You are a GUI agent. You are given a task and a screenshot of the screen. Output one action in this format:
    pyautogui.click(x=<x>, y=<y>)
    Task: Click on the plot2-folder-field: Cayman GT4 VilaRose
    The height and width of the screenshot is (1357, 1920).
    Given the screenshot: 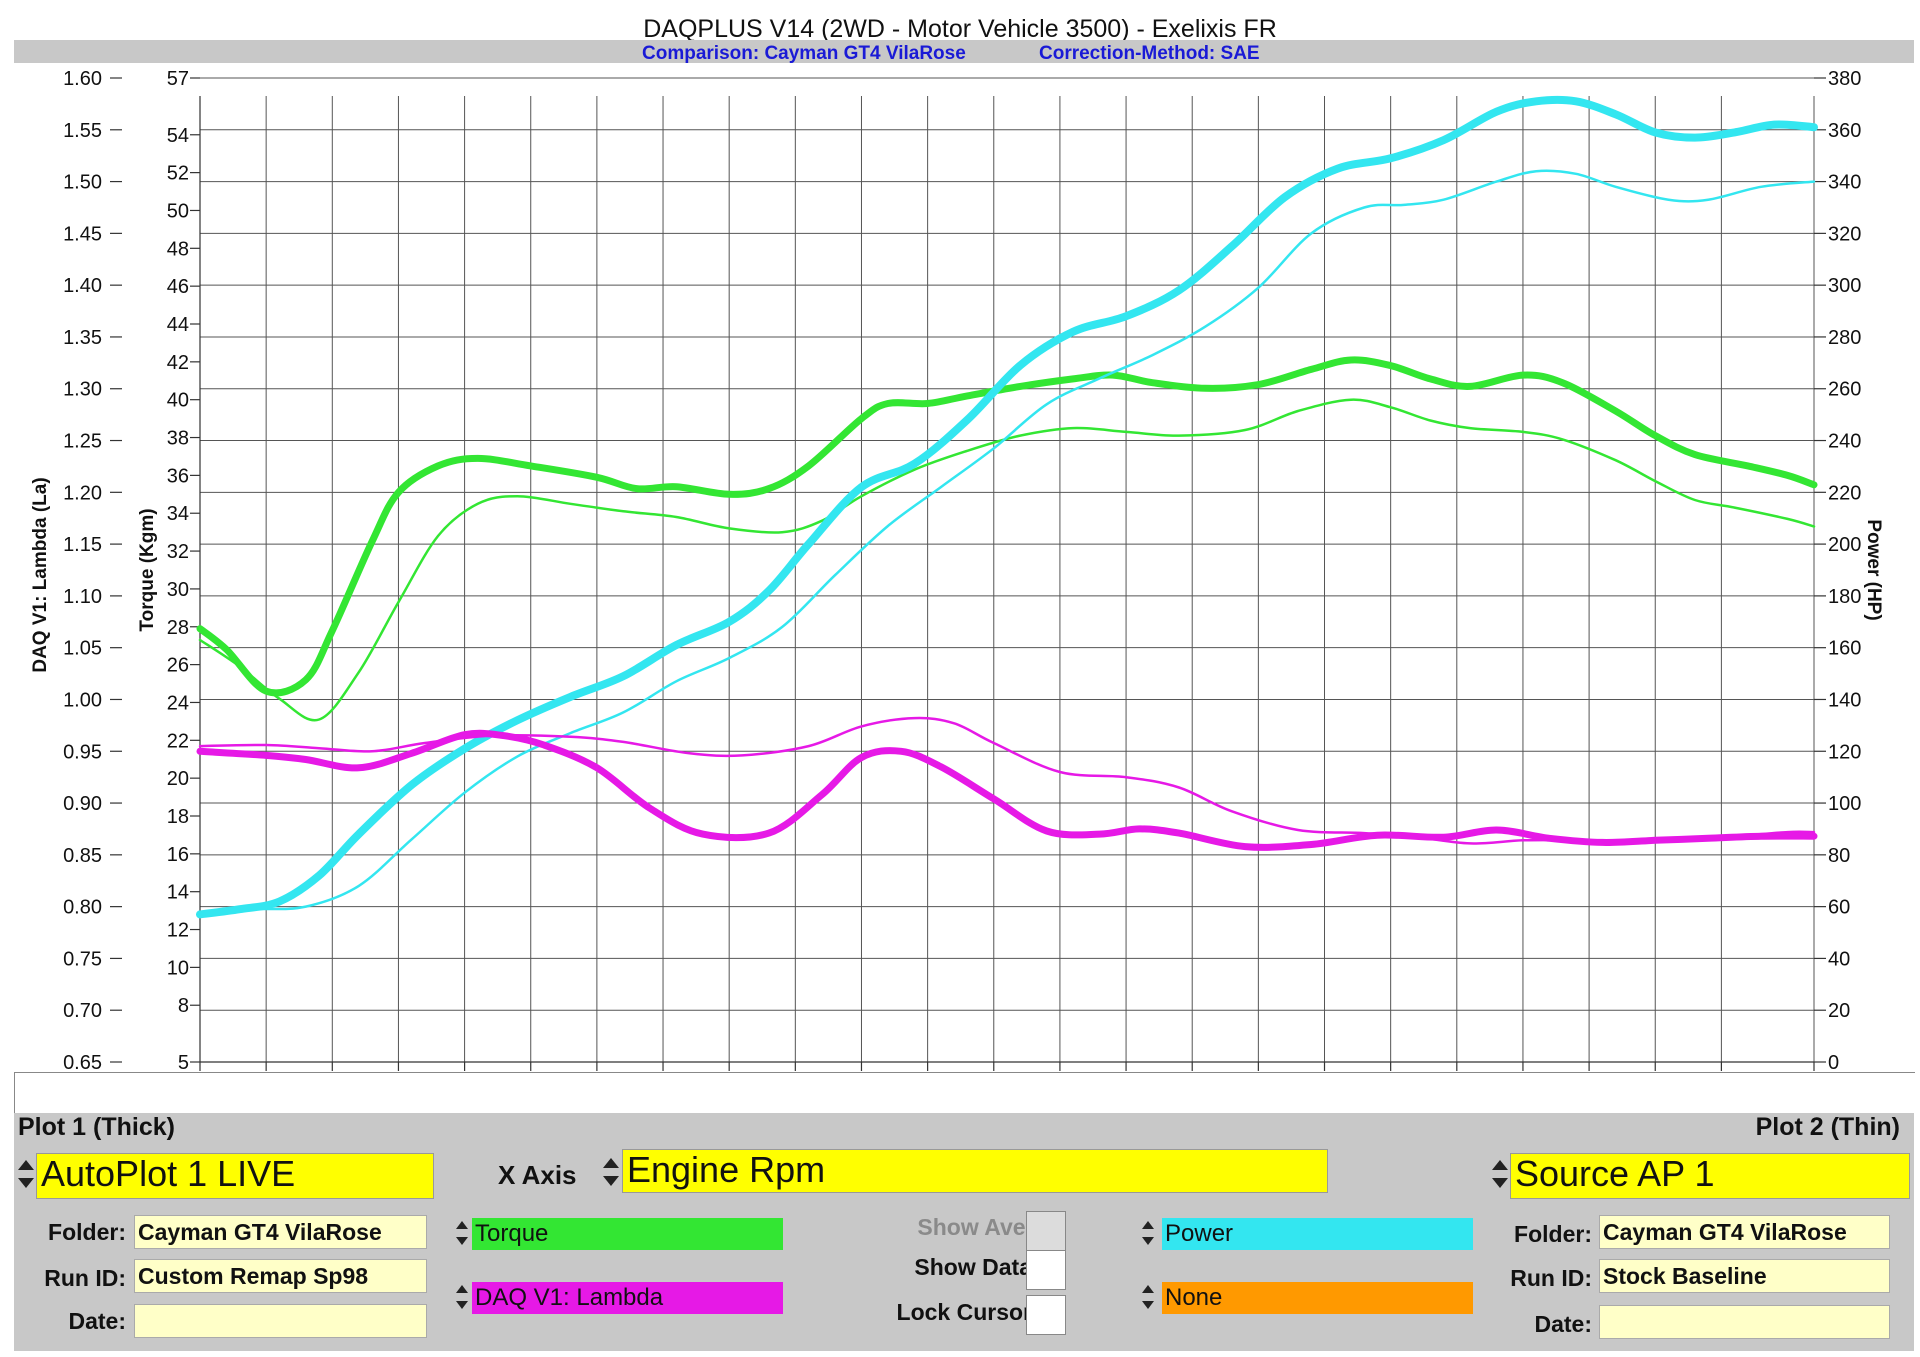 What is the action you would take?
    pyautogui.click(x=1744, y=1232)
    